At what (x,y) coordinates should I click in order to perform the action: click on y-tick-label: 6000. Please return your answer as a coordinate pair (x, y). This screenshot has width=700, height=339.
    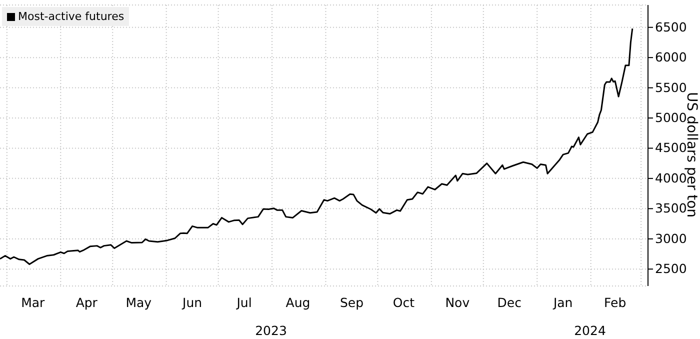
    Looking at the image, I should click on (671, 57).